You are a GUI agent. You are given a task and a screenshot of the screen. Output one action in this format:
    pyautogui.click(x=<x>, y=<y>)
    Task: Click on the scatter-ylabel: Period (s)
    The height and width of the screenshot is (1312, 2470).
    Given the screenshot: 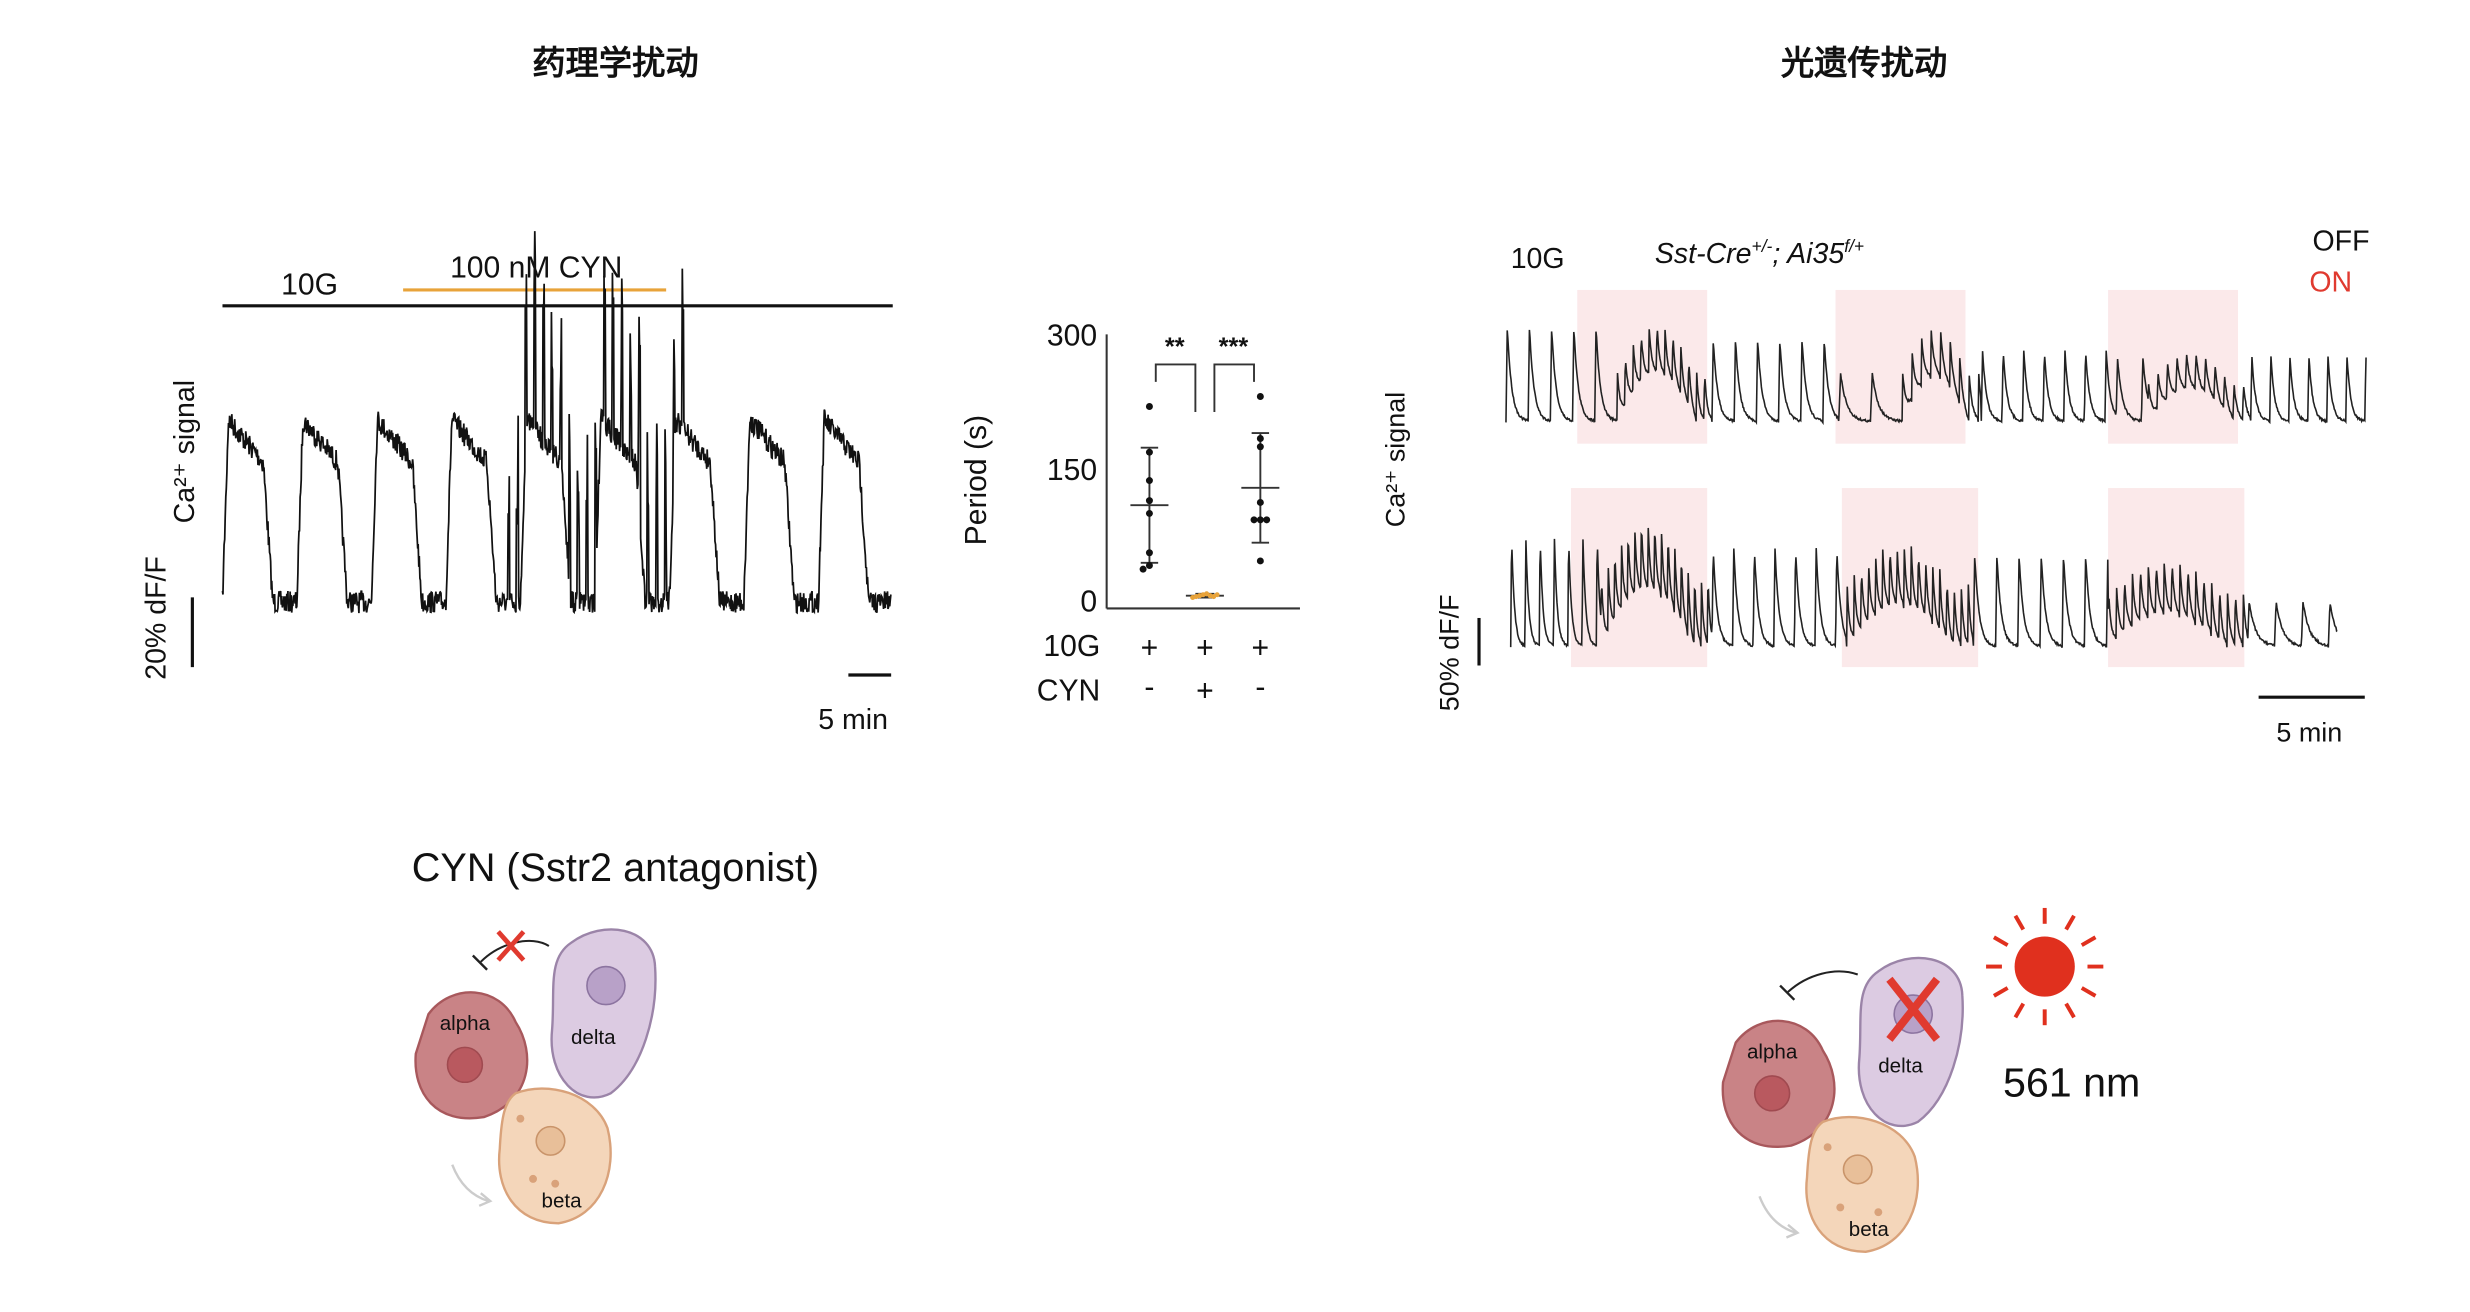 What is the action you would take?
    pyautogui.click(x=976, y=480)
    